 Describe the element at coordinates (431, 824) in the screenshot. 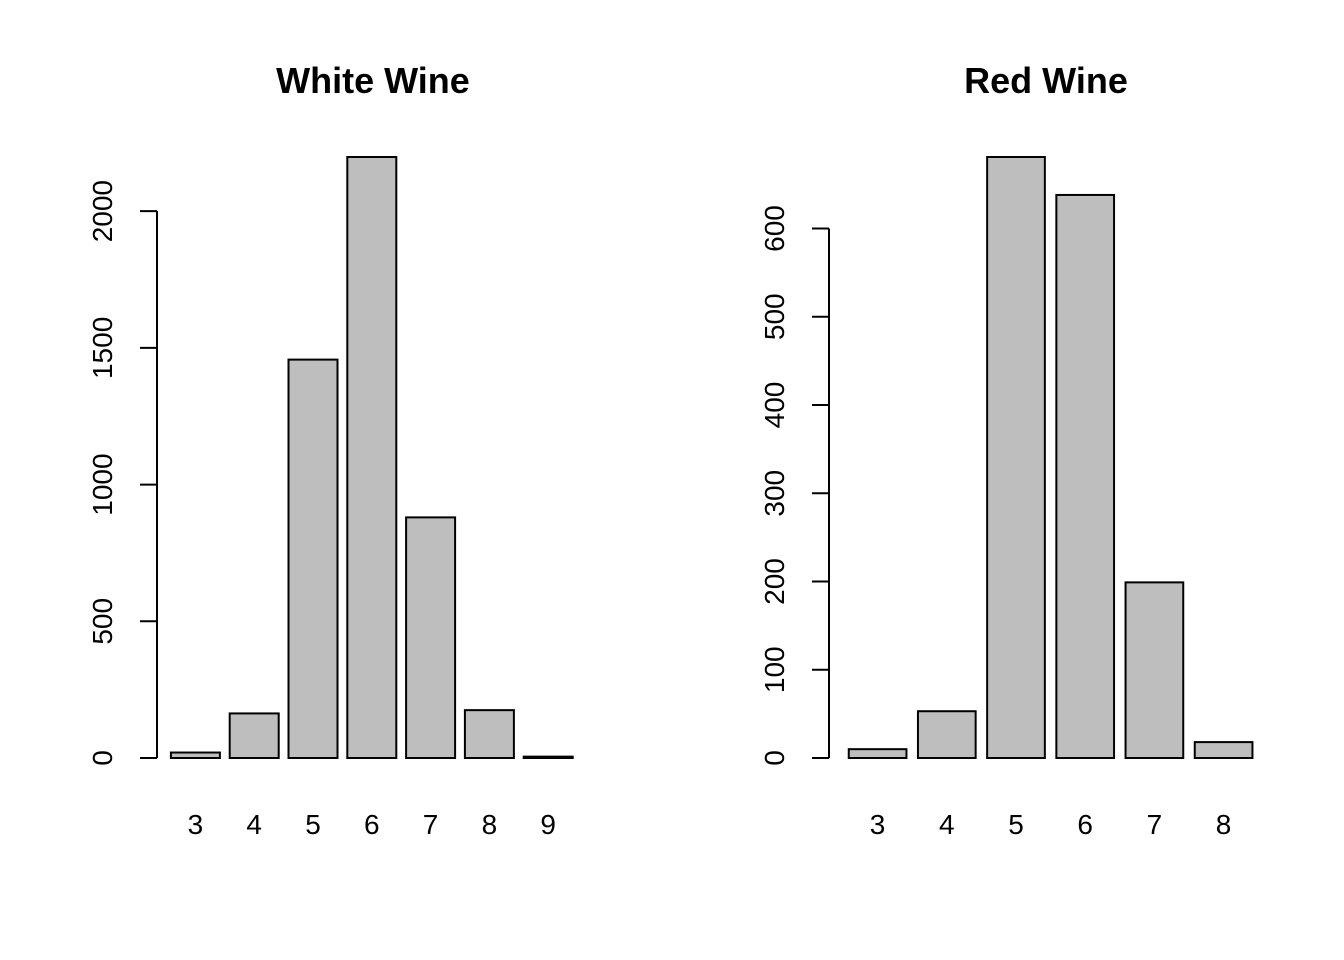

I see `white-wine-x-tick-label-7: 7` at that location.